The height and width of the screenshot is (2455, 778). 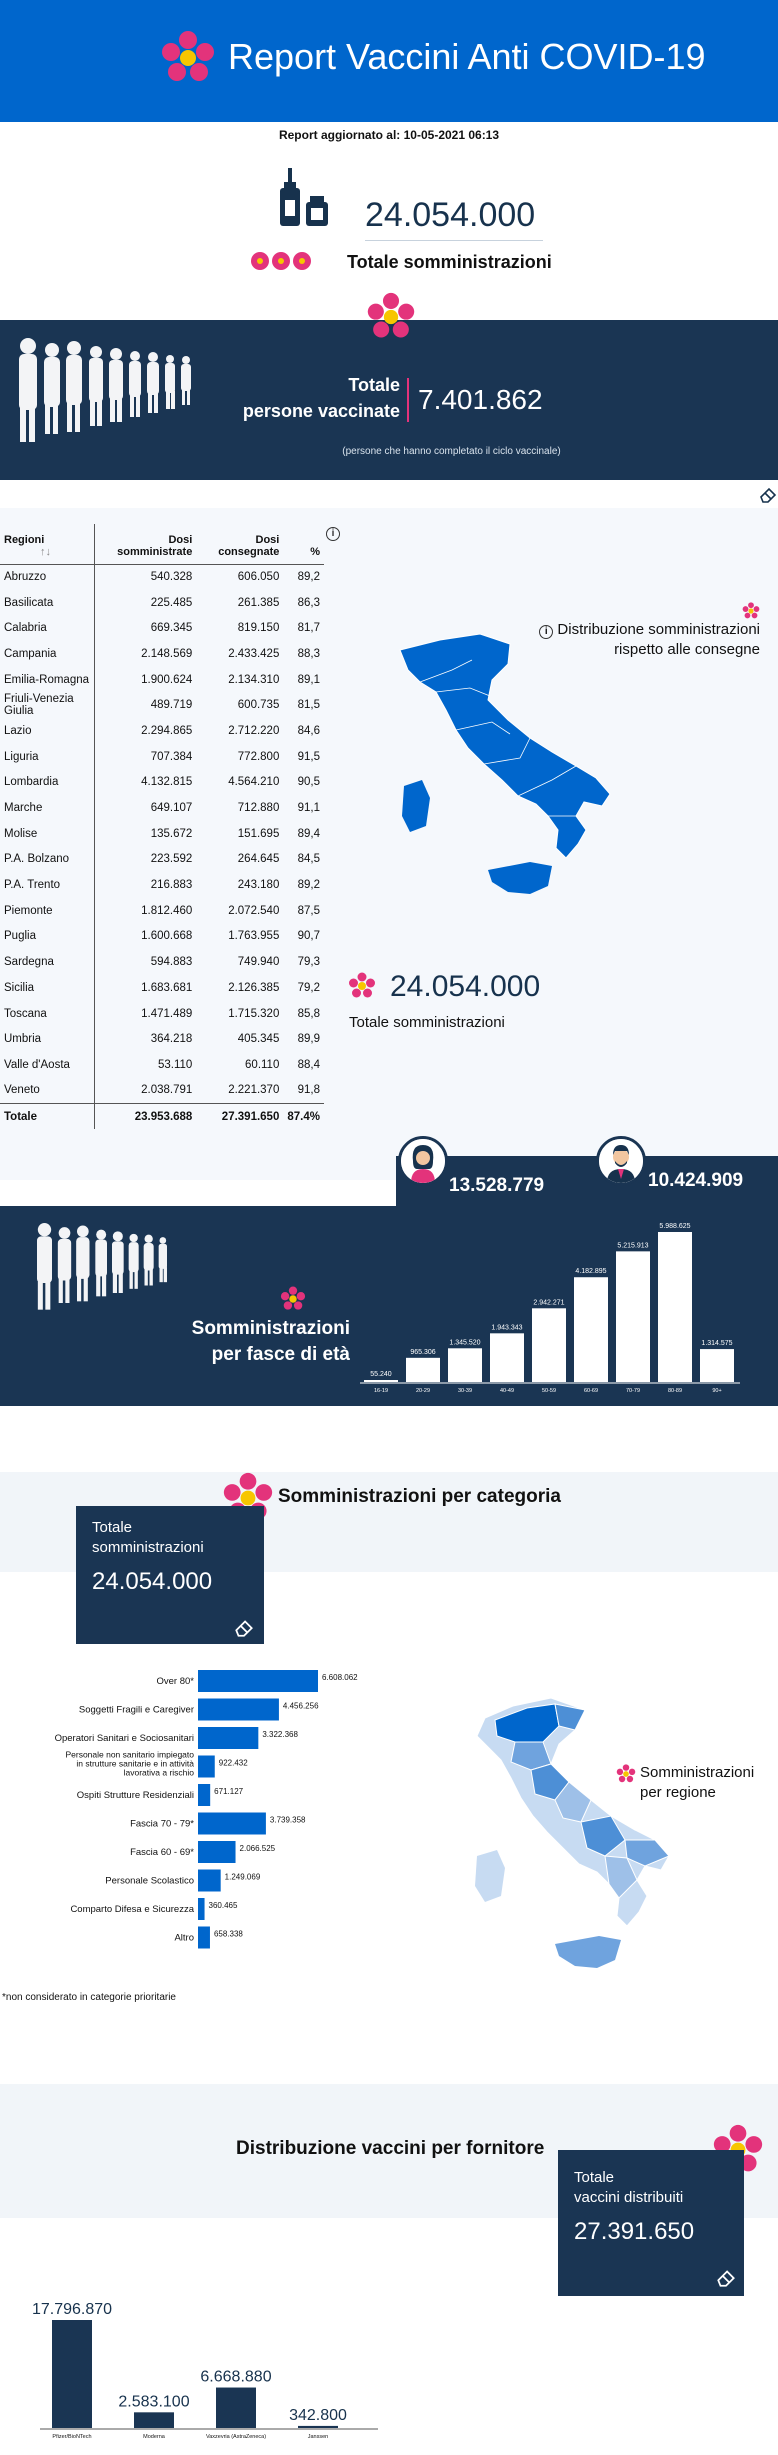 I want to click on table-row: Sicilia 1.683.681 2.126.385 79,2, so click(x=162, y=988).